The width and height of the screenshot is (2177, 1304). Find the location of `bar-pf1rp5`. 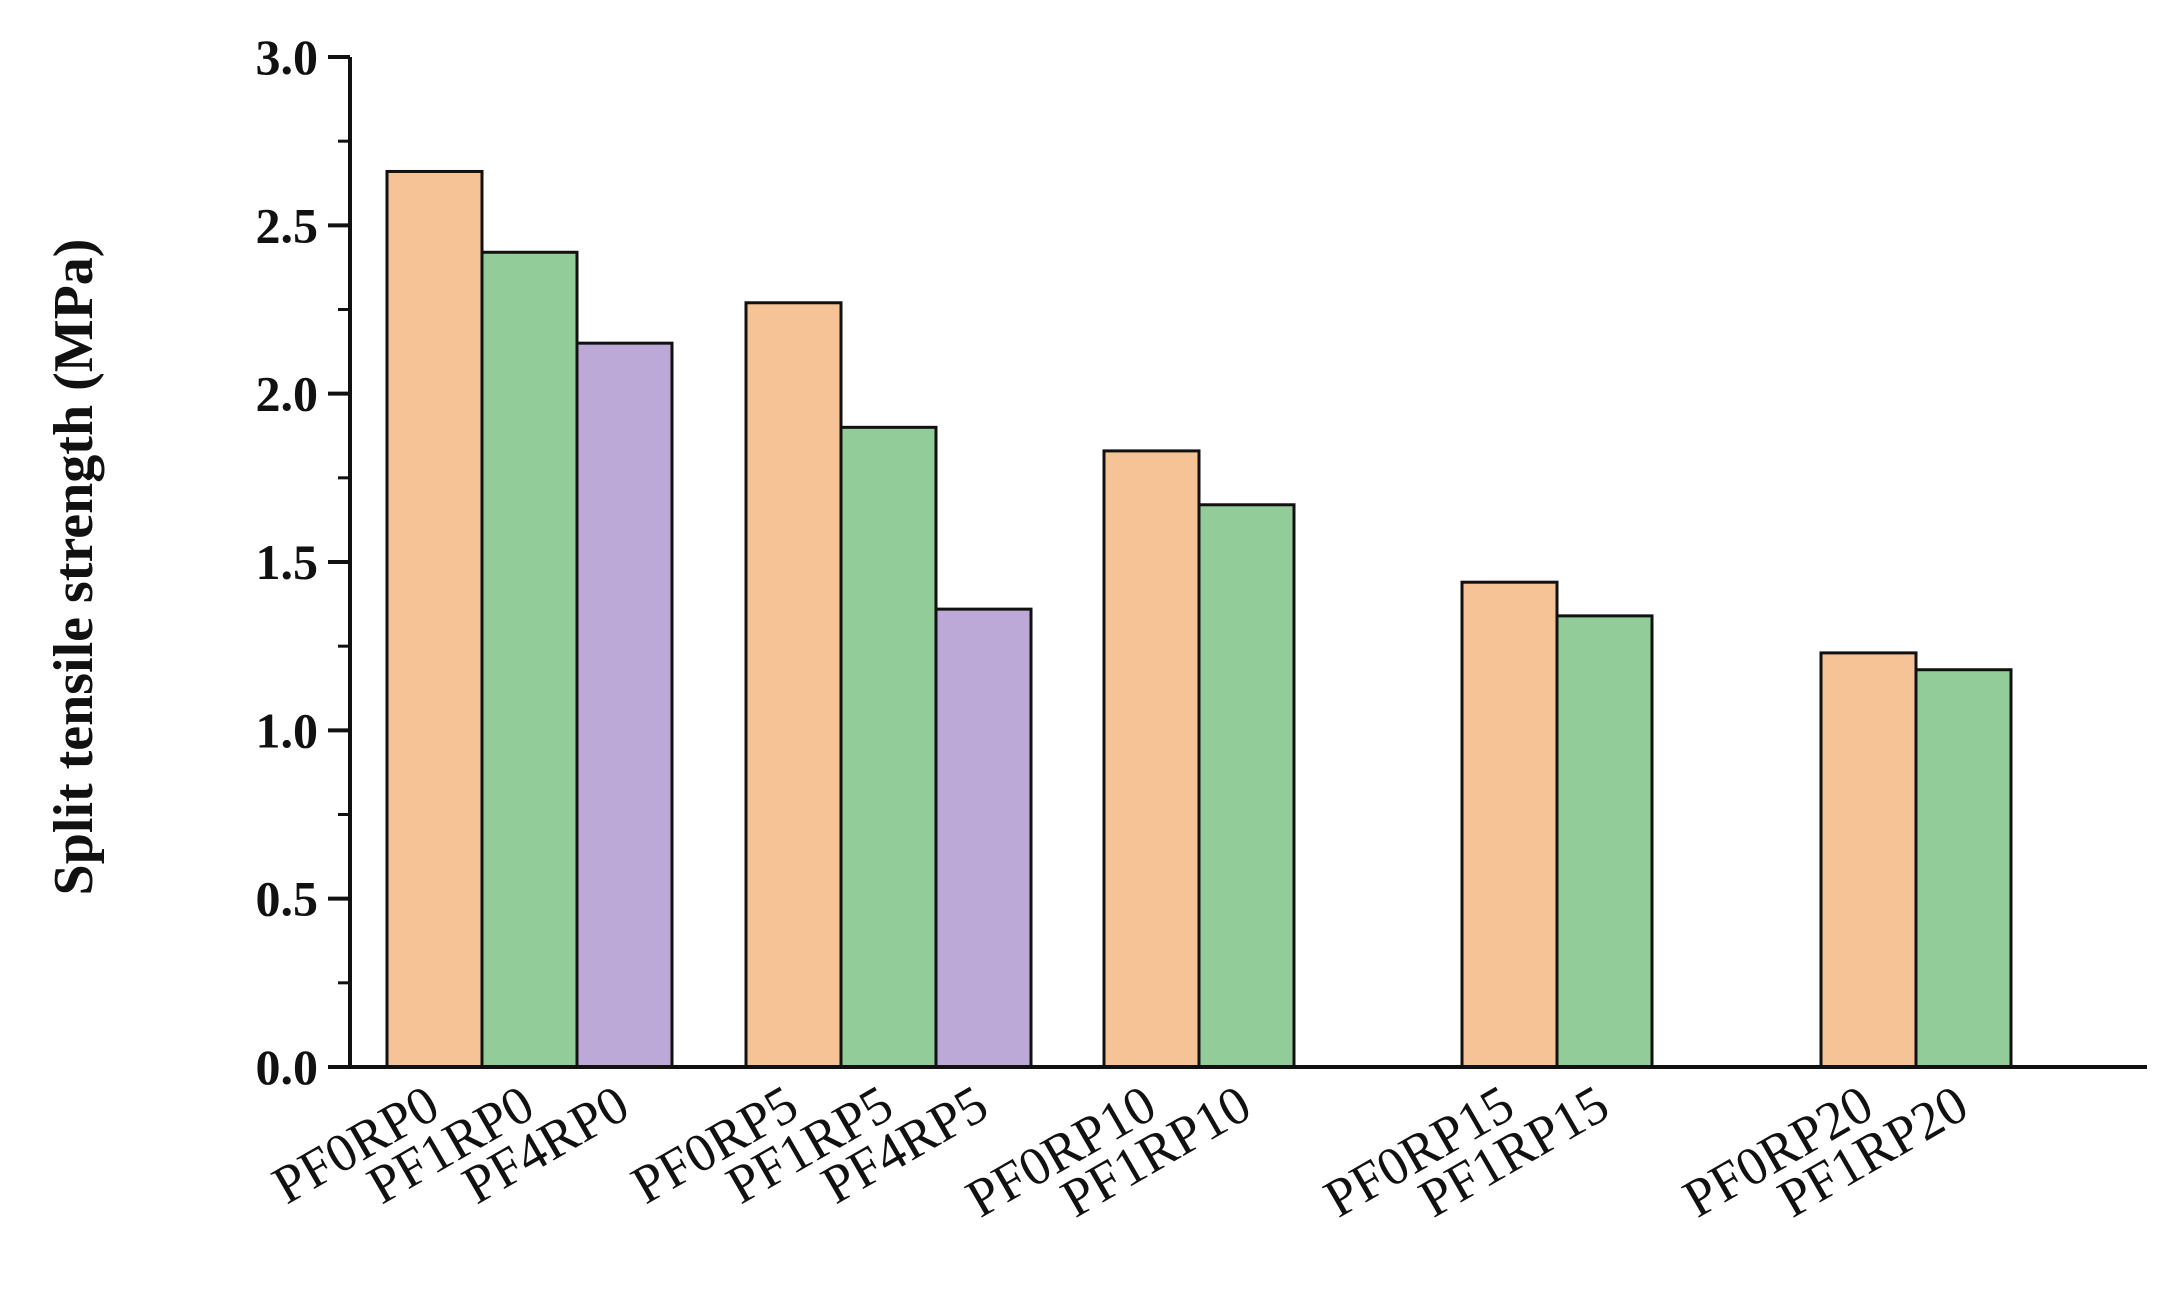

bar-pf1rp5 is located at coordinates (888, 747).